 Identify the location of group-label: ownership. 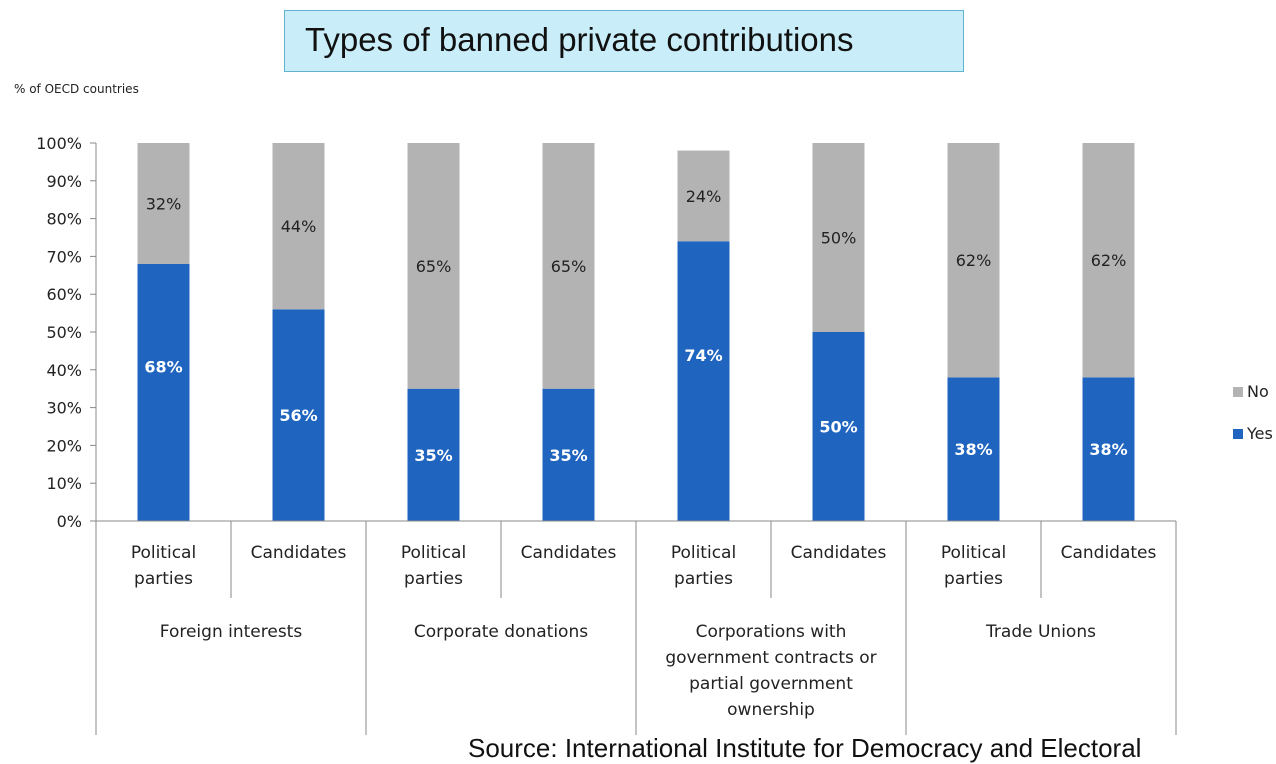
(771, 710).